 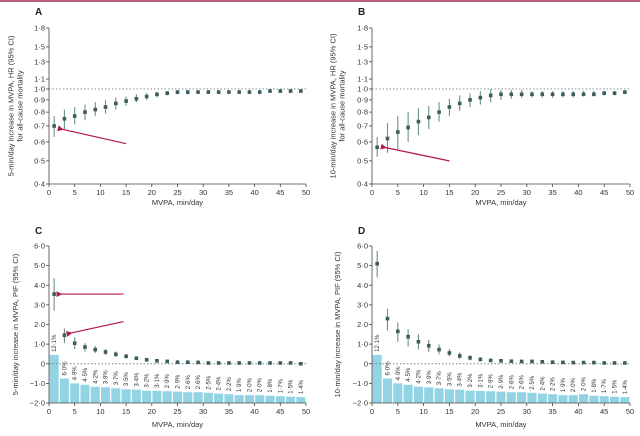 I want to click on y-tick-label: 1·8, so click(x=362, y=28).